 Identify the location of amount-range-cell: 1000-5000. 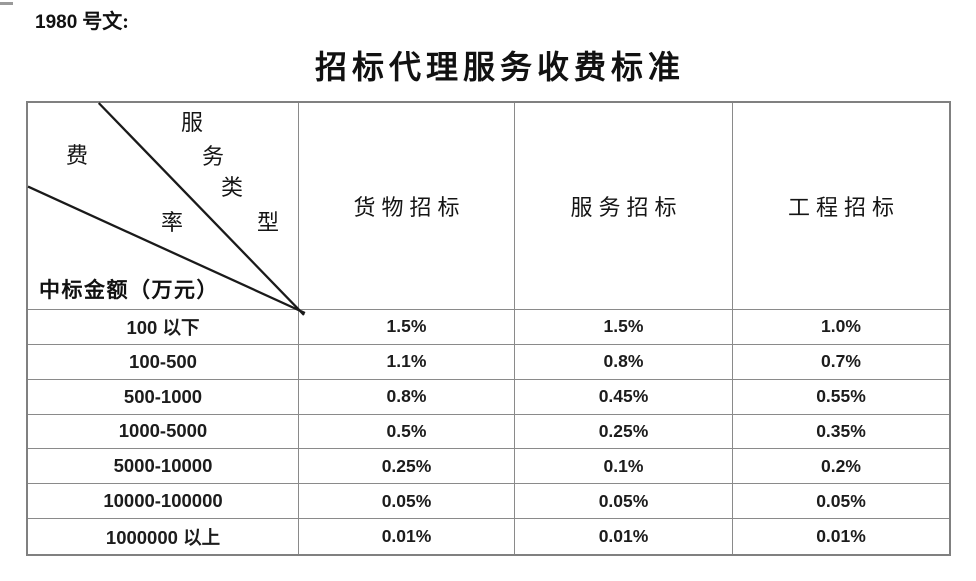
(163, 432).